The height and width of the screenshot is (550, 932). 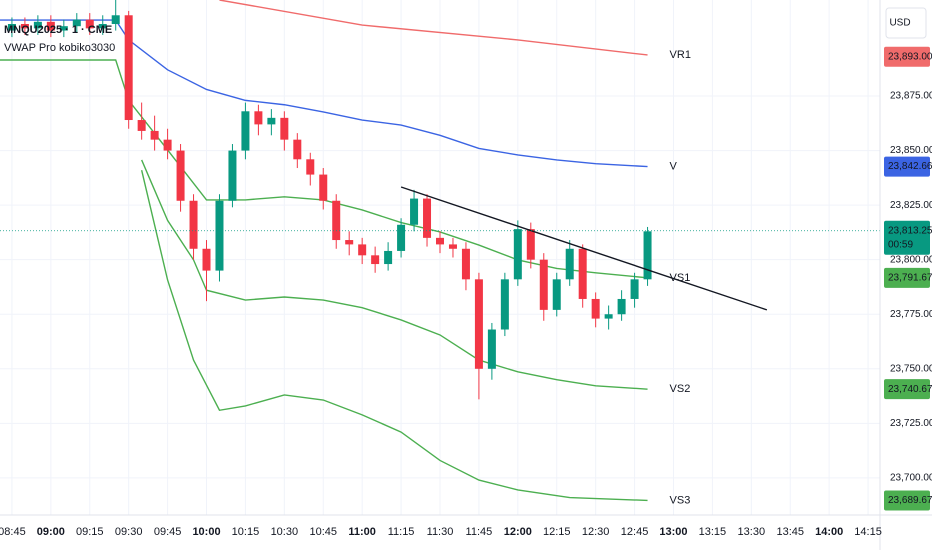 What do you see at coordinates (680, 389) in the screenshot?
I see `series-label: VS2` at bounding box center [680, 389].